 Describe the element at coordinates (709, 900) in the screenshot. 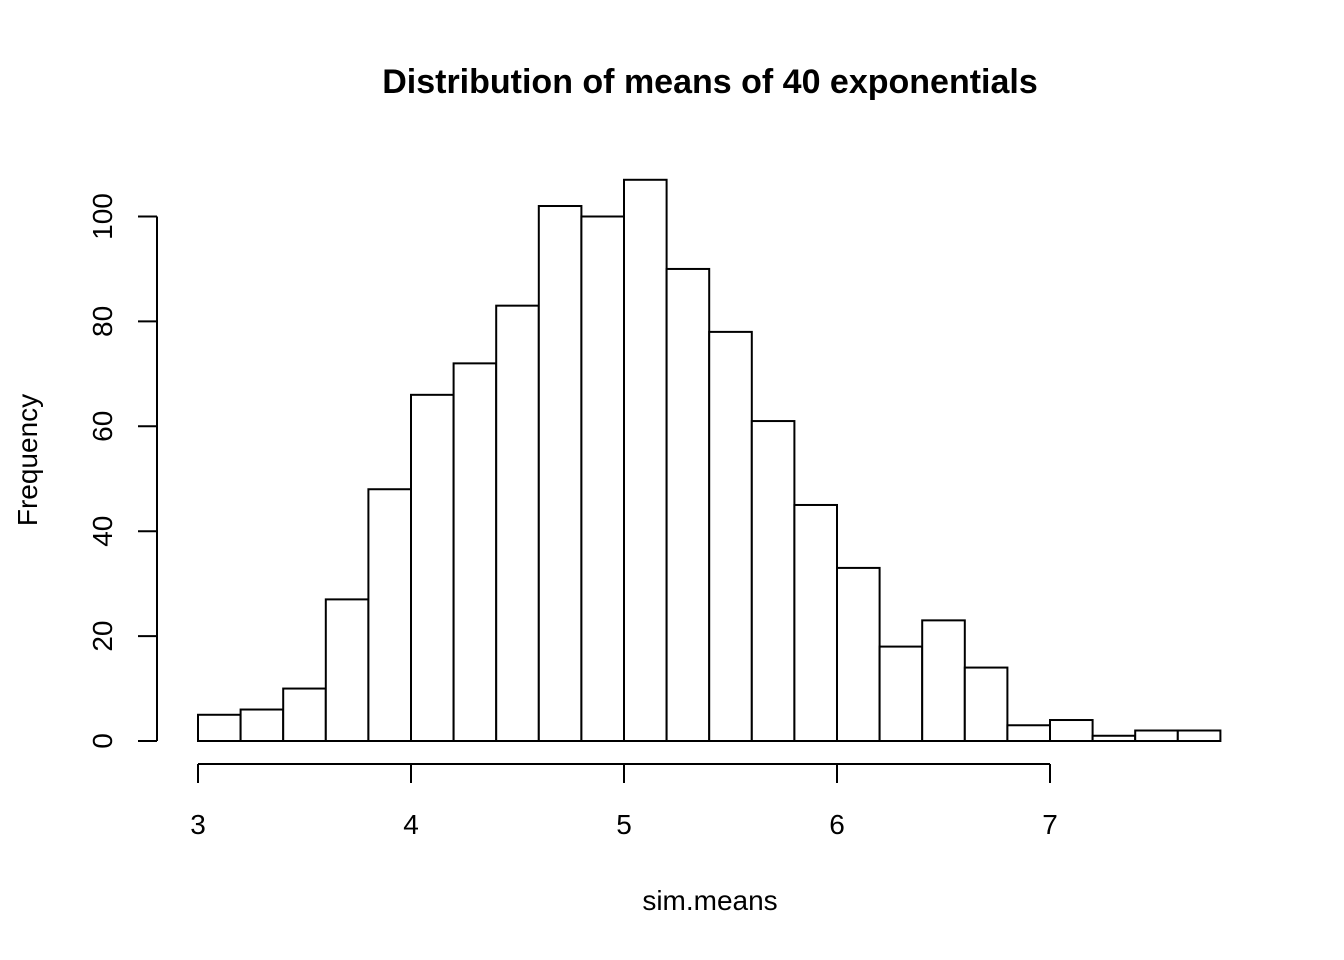

I see `x-axis-label: sim.means` at that location.